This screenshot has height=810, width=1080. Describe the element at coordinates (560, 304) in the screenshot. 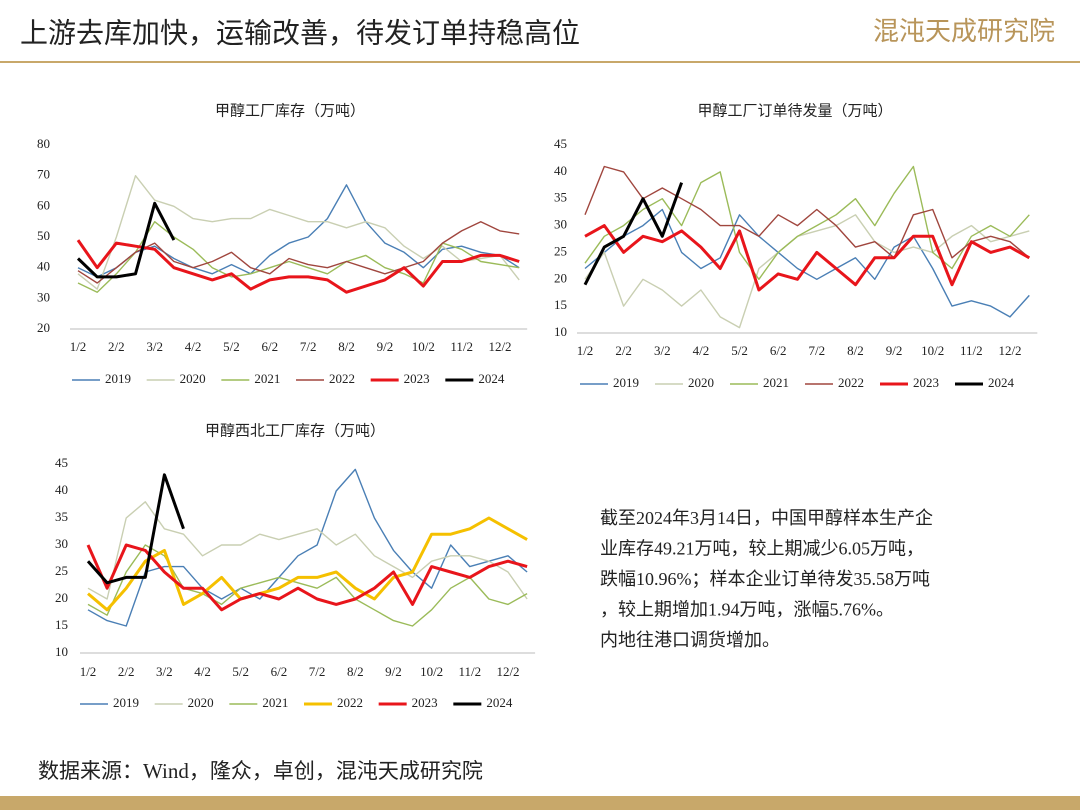

I see `y-tick-label: 15` at that location.